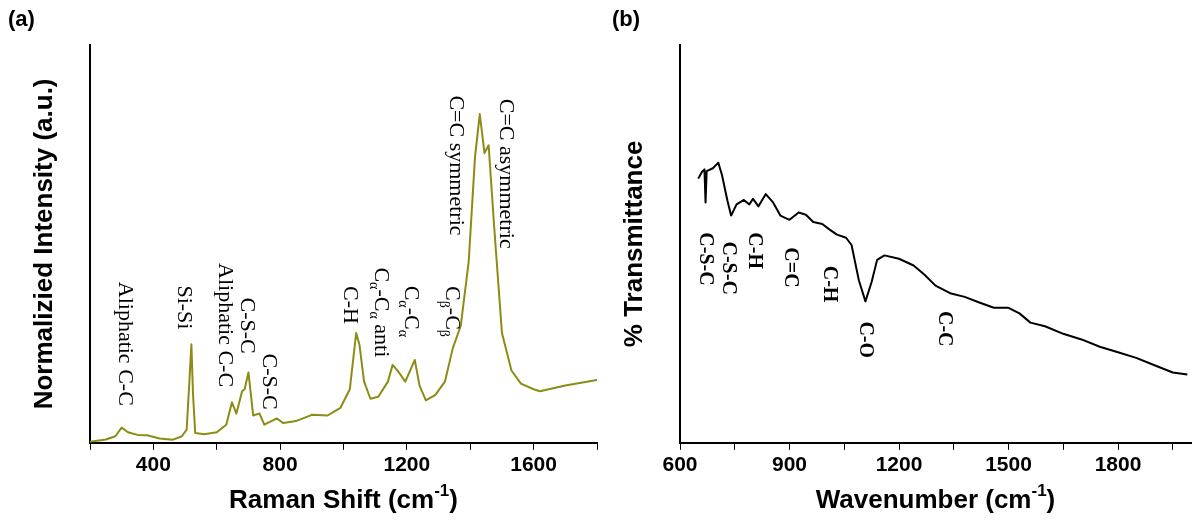  I want to click on annotation: Cα-Cα anti, so click(381, 312).